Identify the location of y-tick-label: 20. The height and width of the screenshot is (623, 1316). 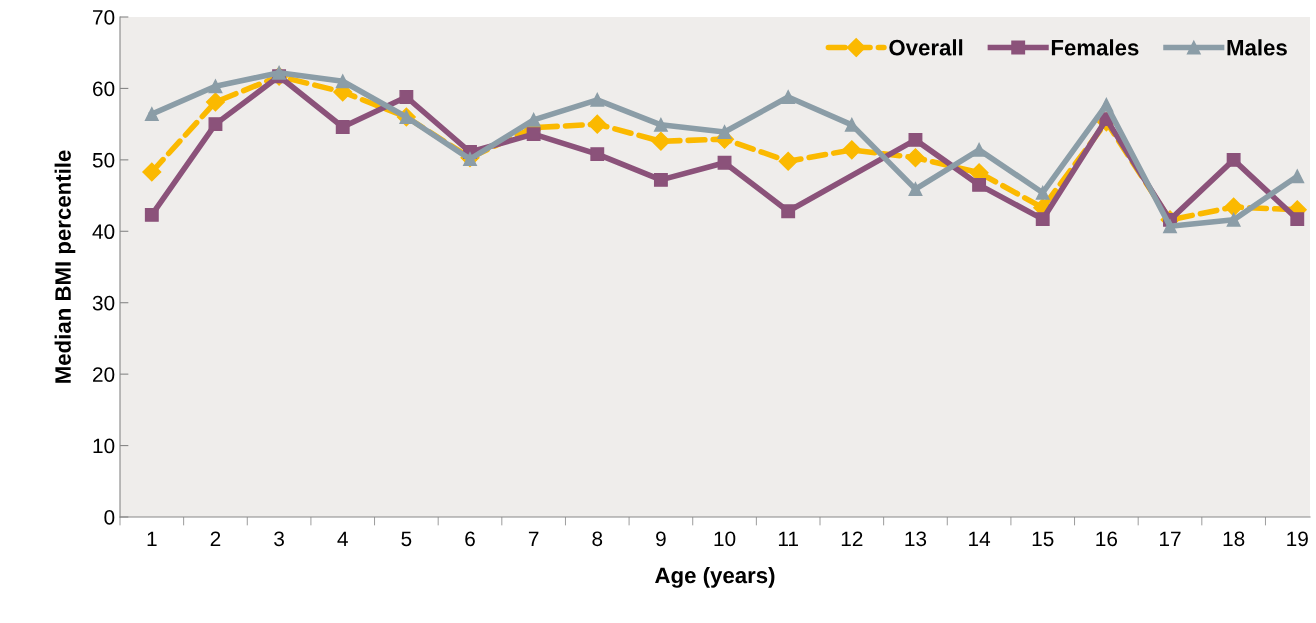
(104, 374).